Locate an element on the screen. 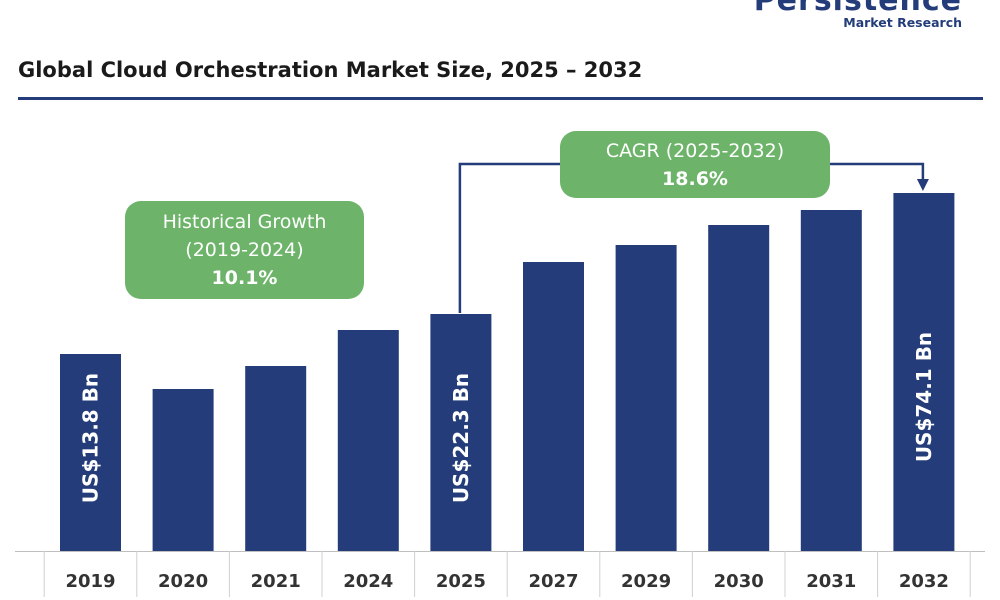 This screenshot has height=600, width=1000. historical-growth-value: 10.1% is located at coordinates (244, 278).